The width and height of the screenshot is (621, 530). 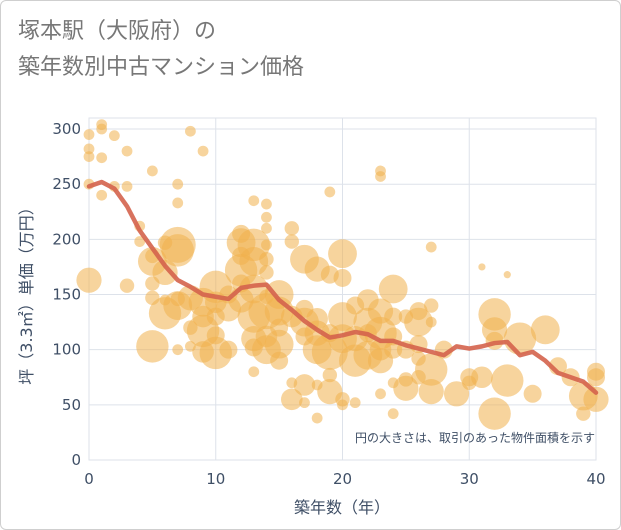 I want to click on x-axis-title: 築年数（年）, so click(x=342, y=507).